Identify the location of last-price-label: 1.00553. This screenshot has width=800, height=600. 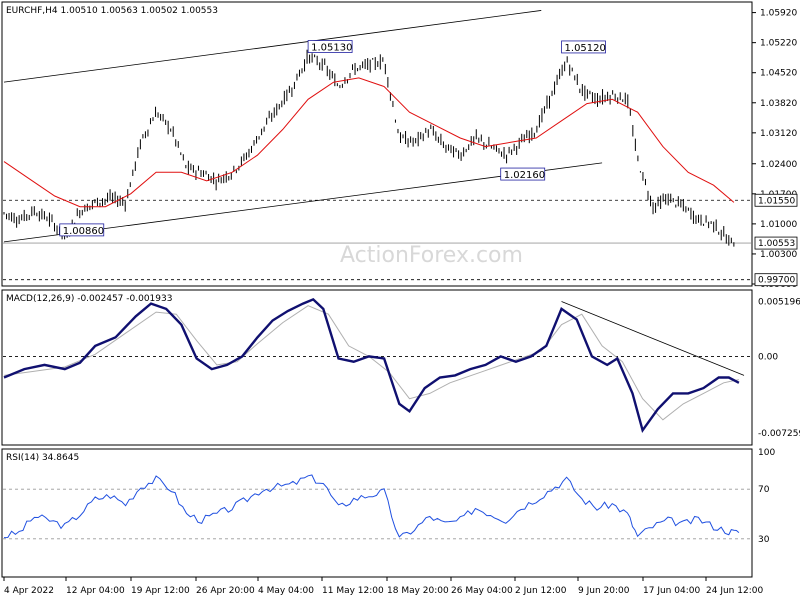
(776, 244).